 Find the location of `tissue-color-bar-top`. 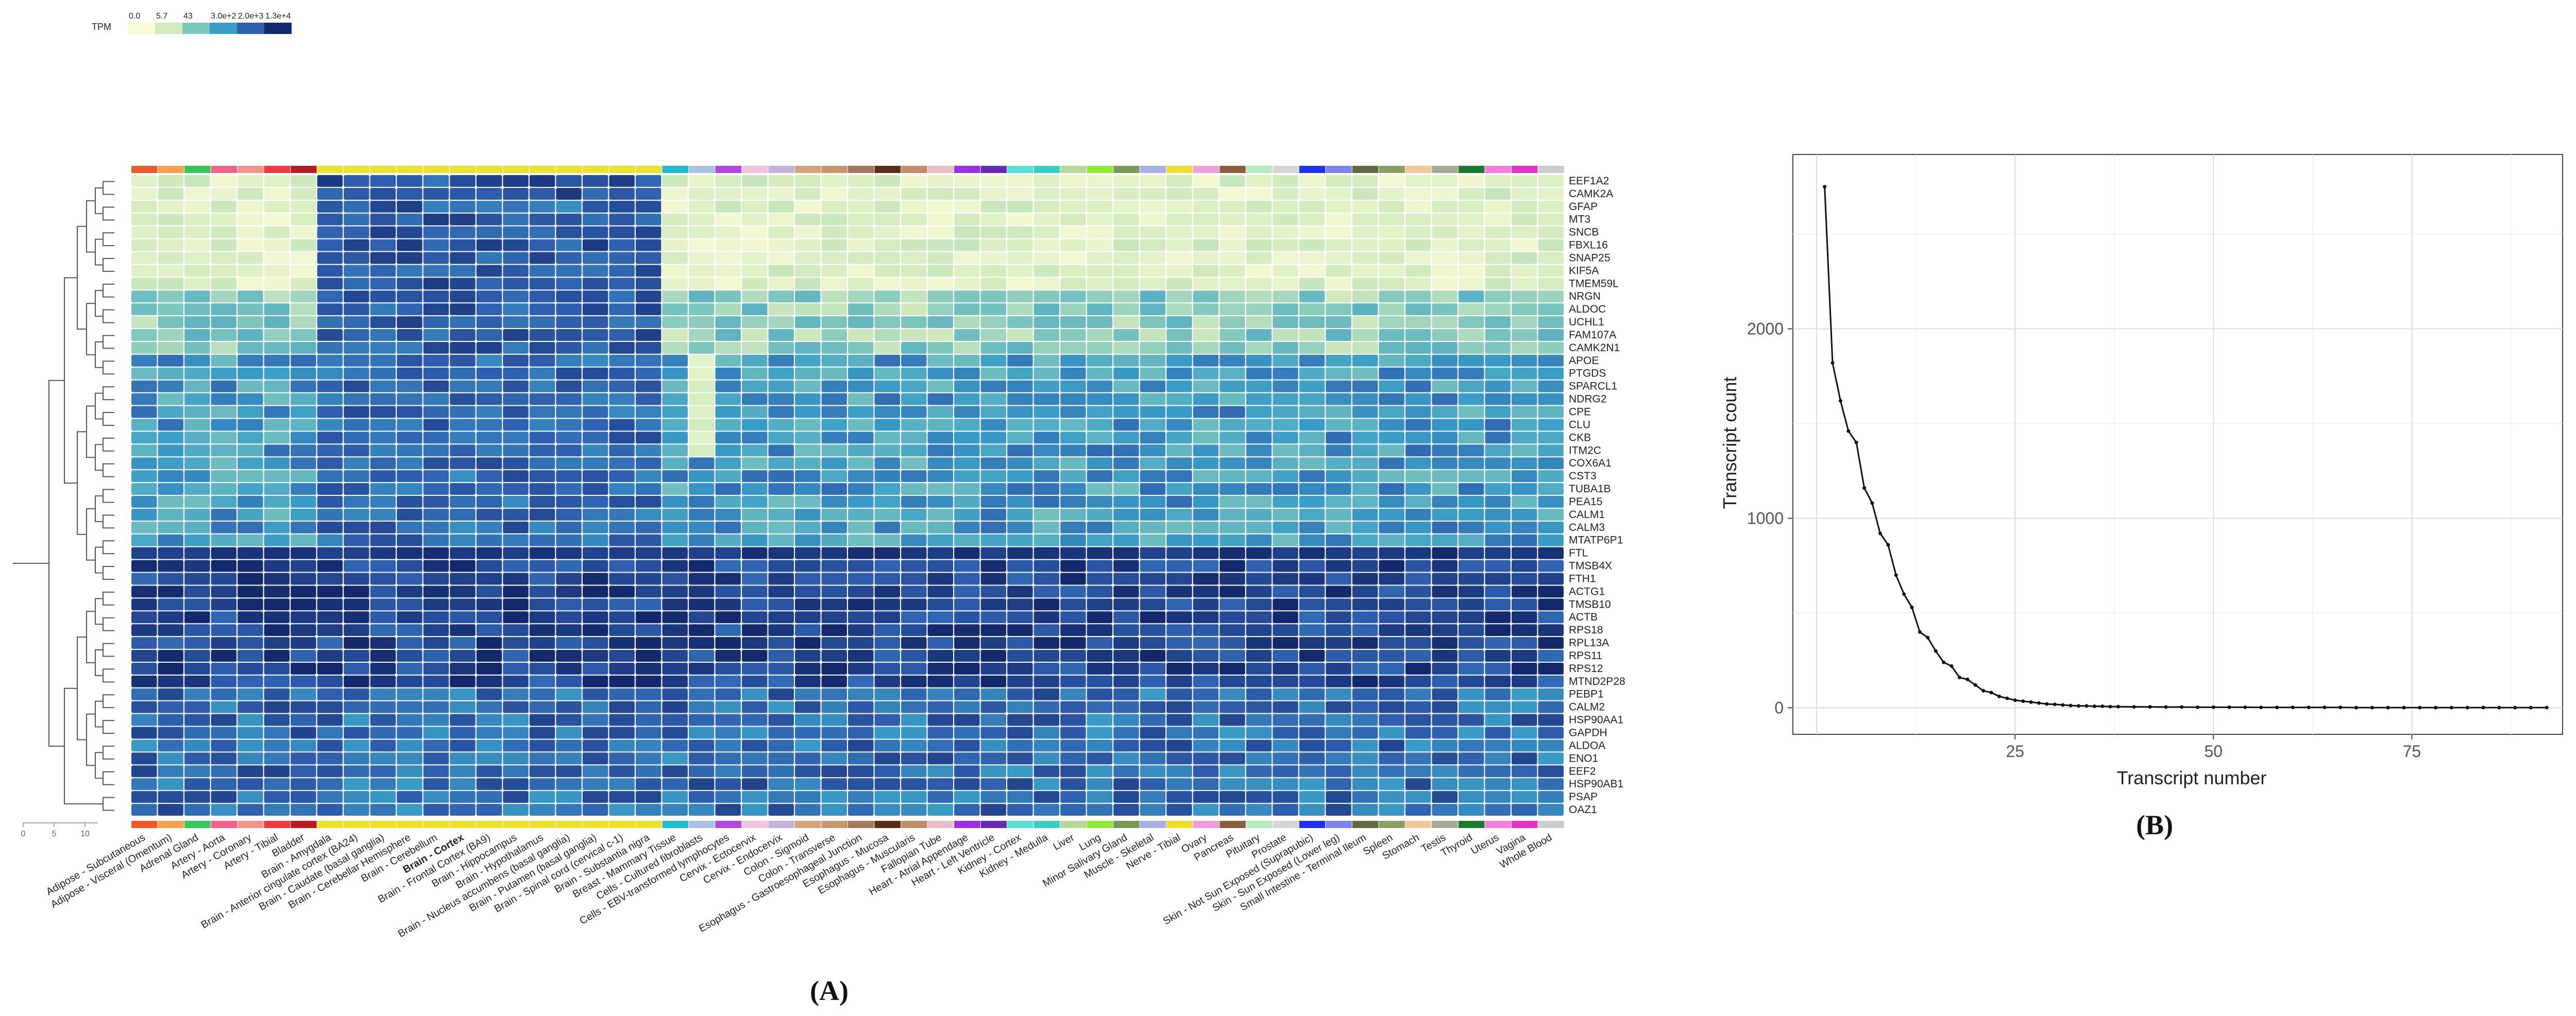

tissue-color-bar-top is located at coordinates (847, 170).